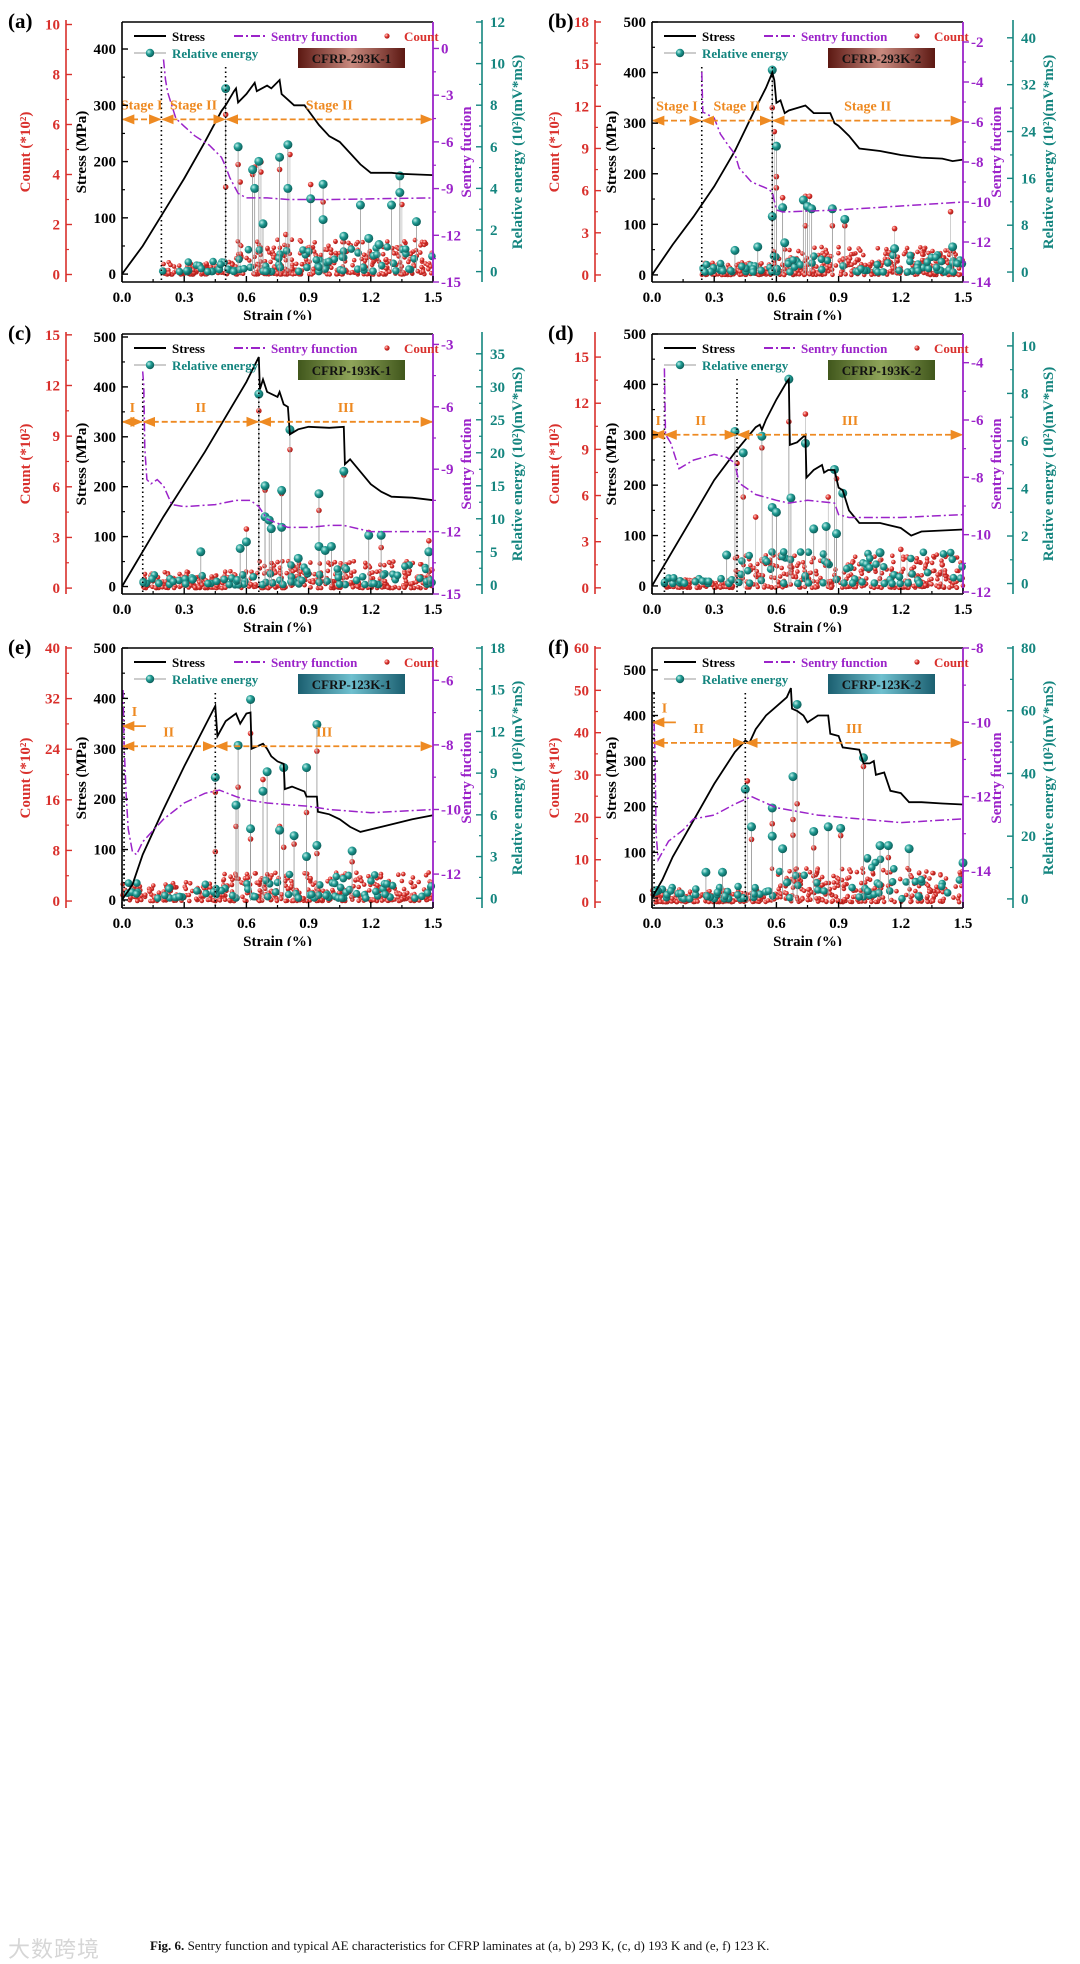 The image size is (1080, 1964). I want to click on stress-axis-title: Stress (MPa), so click(612, 152).